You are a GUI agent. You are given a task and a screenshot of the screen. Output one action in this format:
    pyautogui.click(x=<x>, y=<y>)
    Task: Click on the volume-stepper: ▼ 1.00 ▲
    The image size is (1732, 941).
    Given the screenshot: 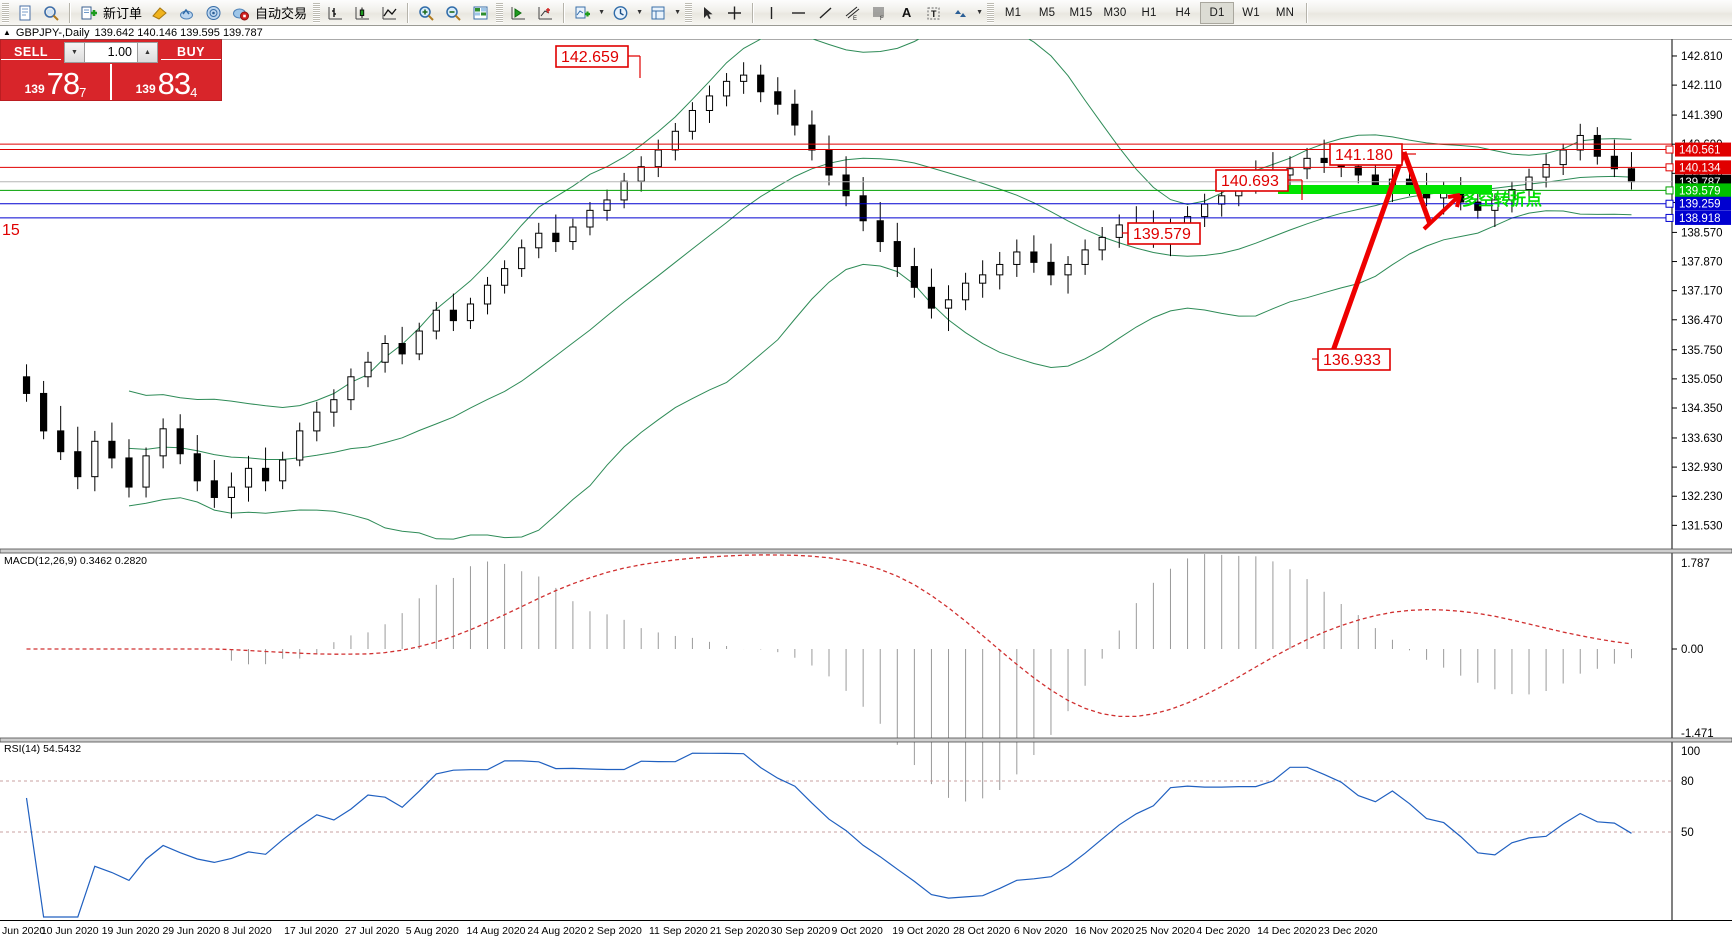 What is the action you would take?
    pyautogui.click(x=111, y=52)
    